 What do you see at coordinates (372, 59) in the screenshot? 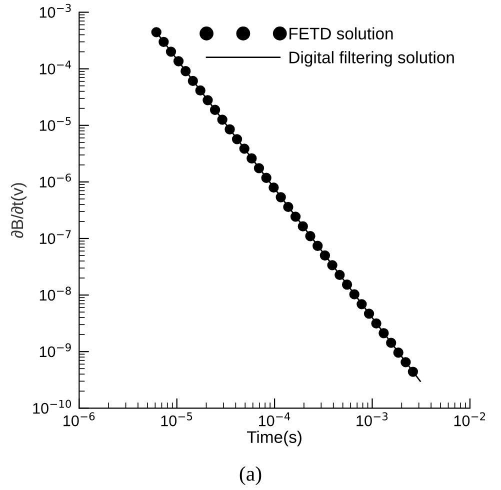
I see `legend-label: Digital filtering solution` at bounding box center [372, 59].